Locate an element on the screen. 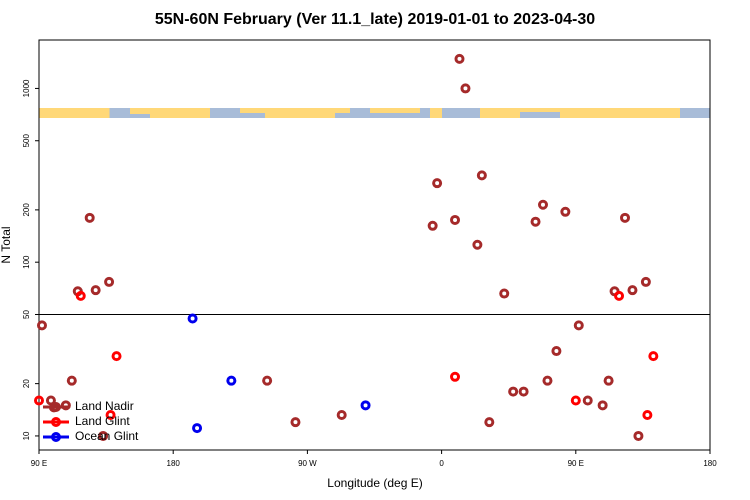  legend-label: Ocean Glint is located at coordinates (107, 436).